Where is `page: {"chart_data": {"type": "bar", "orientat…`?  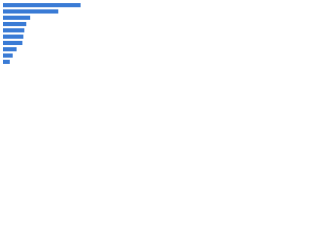
page: {"chart_data": {"type": "bar", "orientat… is located at coordinates (50, 35).